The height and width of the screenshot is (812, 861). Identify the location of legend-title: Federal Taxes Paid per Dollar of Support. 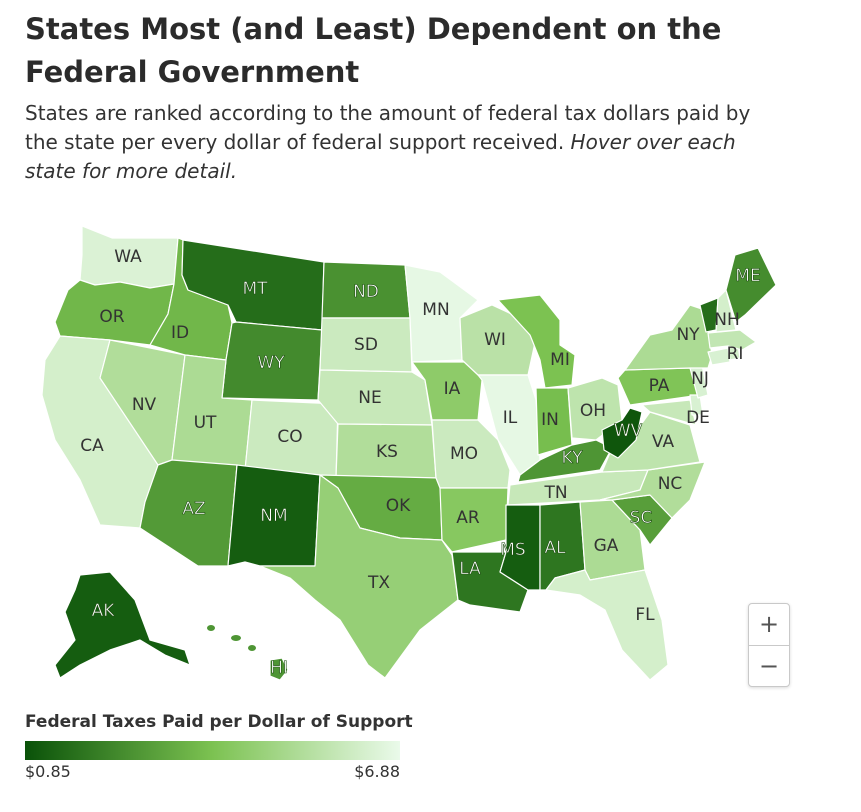
(219, 722).